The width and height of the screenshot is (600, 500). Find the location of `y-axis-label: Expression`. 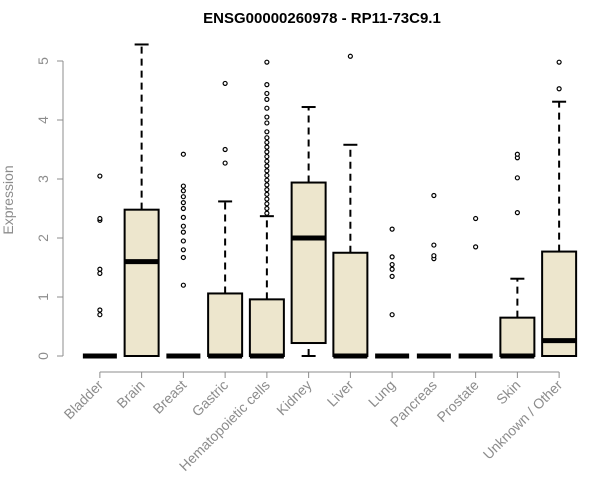

y-axis-label: Expression is located at coordinates (8, 199).